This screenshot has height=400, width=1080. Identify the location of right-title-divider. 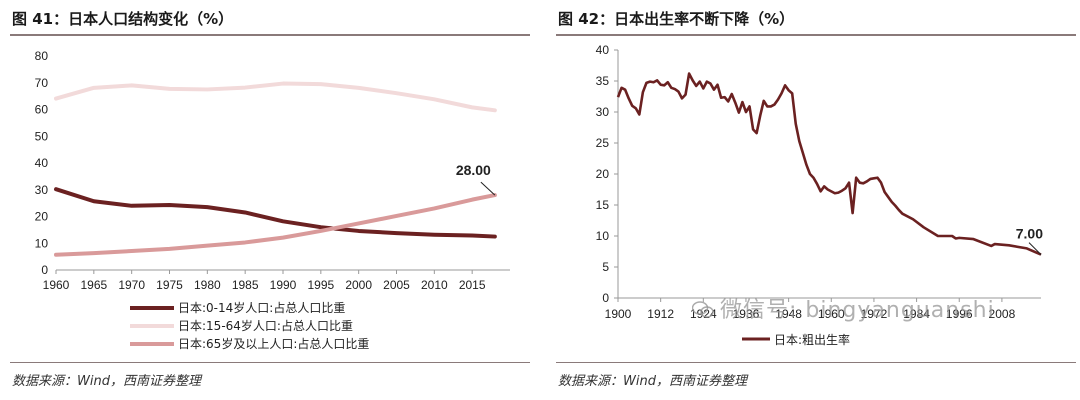
(816, 35).